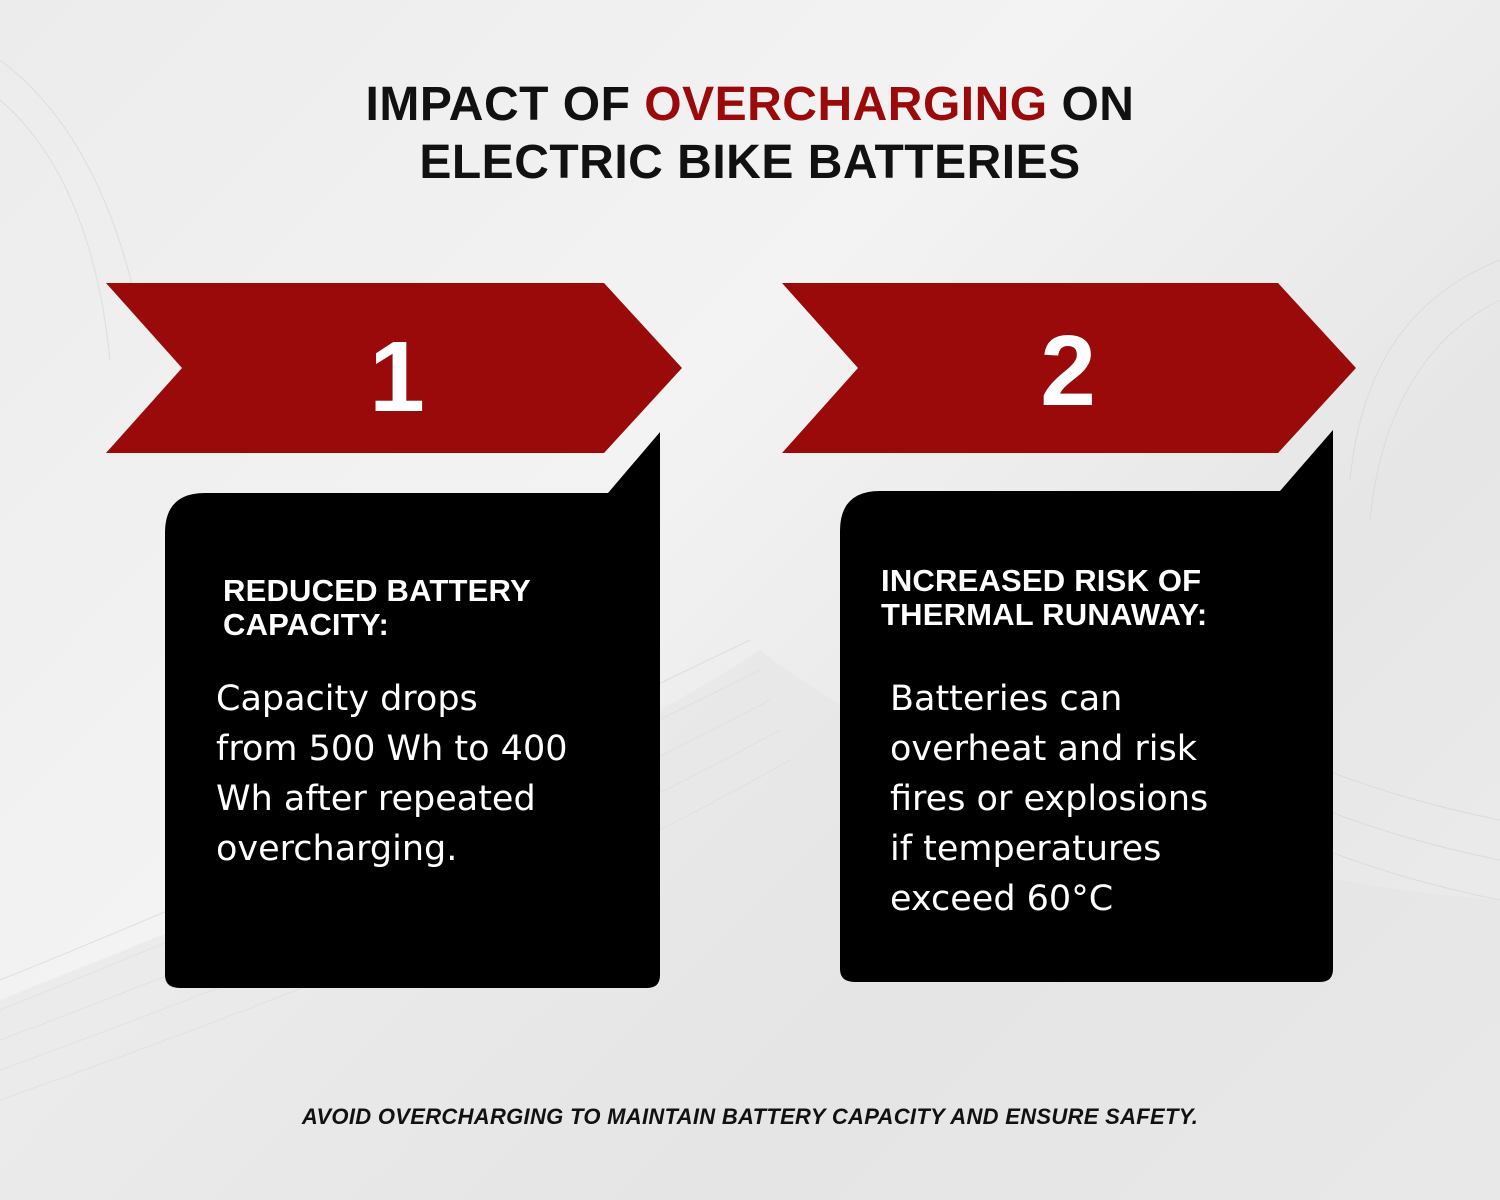 The height and width of the screenshot is (1200, 1500). Describe the element at coordinates (750, 162) in the screenshot. I see `title-line-2: ELECTRIC BIKE BATTERIES` at that location.